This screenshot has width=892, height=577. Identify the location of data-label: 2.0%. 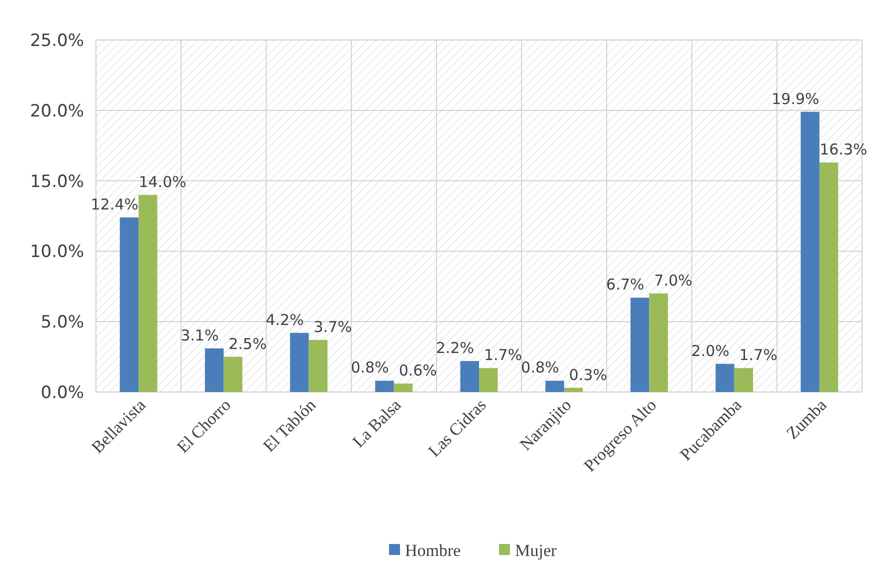
(710, 351).